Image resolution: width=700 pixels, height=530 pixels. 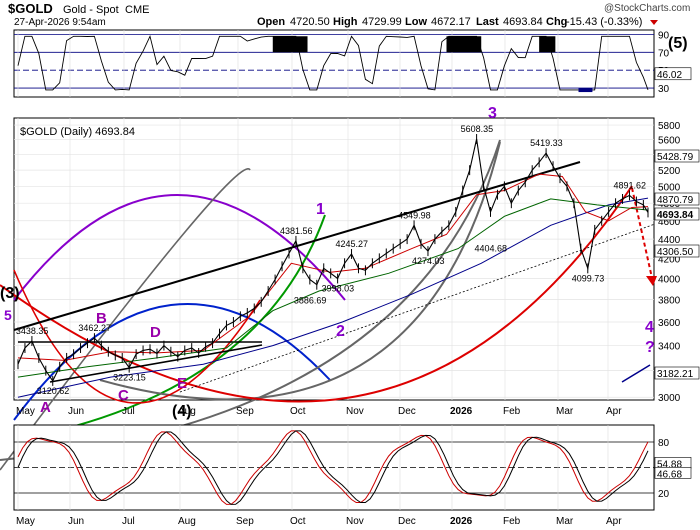 What do you see at coordinates (669, 240) in the screenshot?
I see `price-tick-label: 4400` at bounding box center [669, 240].